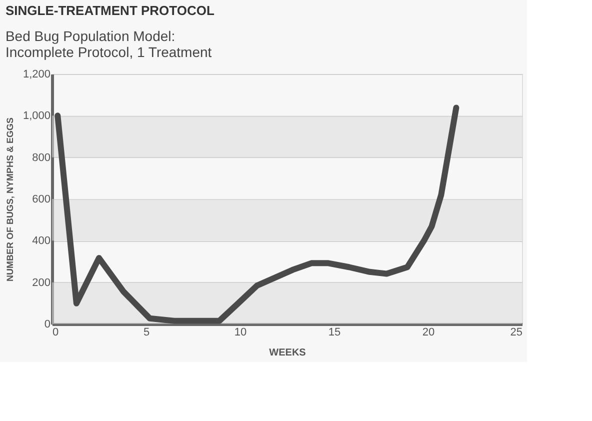 The width and height of the screenshot is (592, 421). Describe the element at coordinates (428, 332) in the screenshot. I see `x-tick-label: 20` at that location.